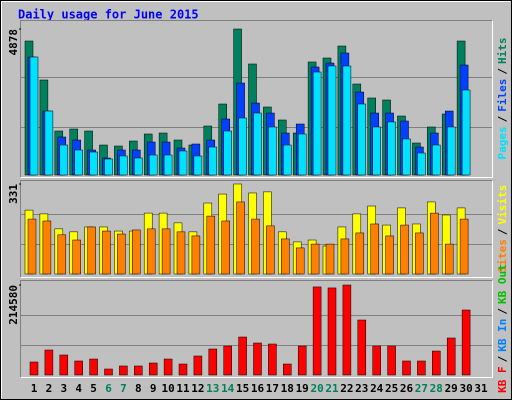  Describe the element at coordinates (436, 388) in the screenshot. I see `x-tick-label: 28` at that location.